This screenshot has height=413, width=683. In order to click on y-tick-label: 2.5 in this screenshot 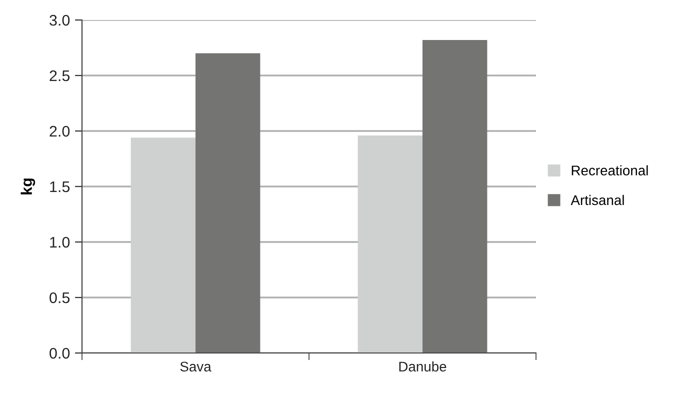, I will do `click(60, 76)`.